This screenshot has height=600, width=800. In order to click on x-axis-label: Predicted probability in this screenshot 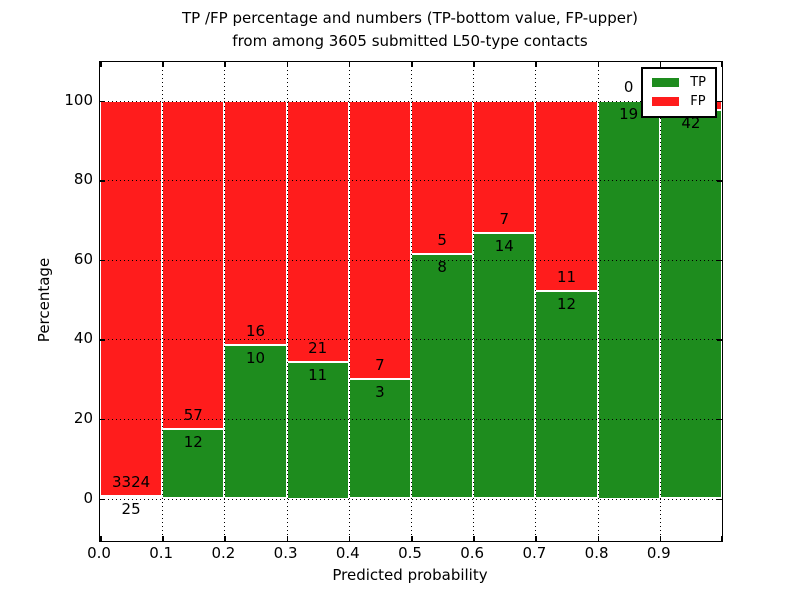, I will do `click(410, 575)`.